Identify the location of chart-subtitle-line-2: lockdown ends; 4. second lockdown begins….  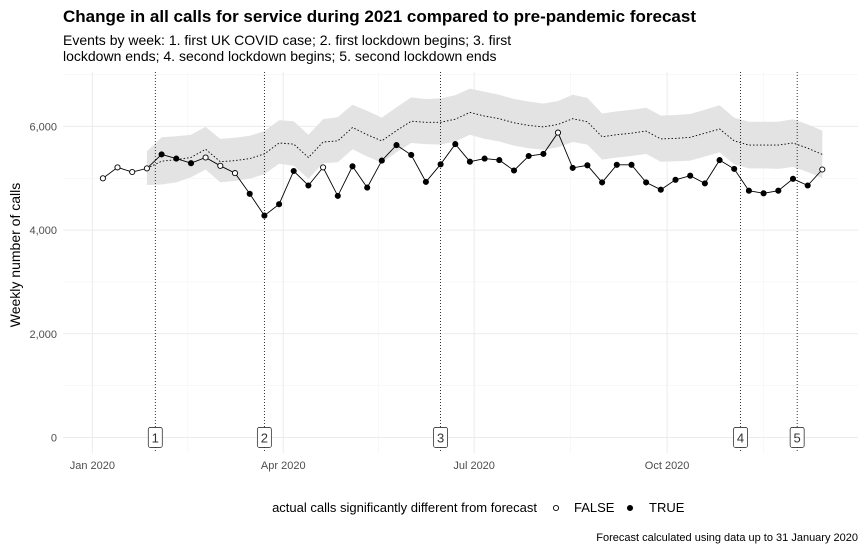
(280, 56).